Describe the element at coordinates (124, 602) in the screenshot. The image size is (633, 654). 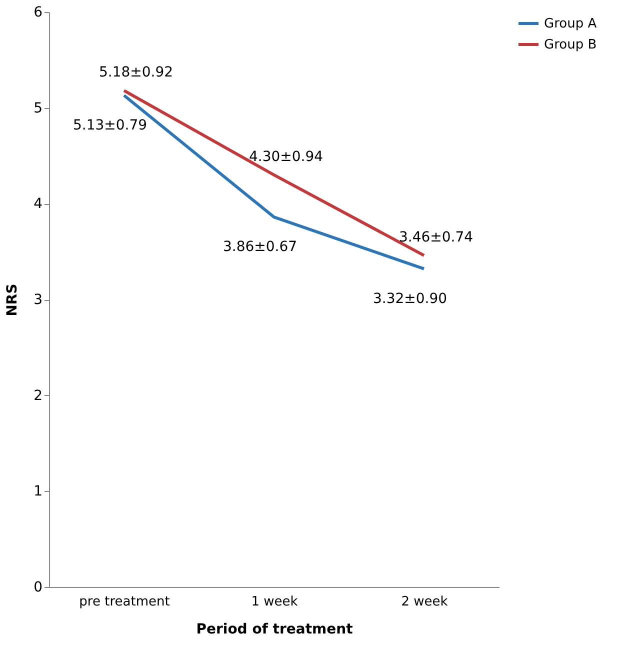
I see `x-tick-label: pre treatment` at that location.